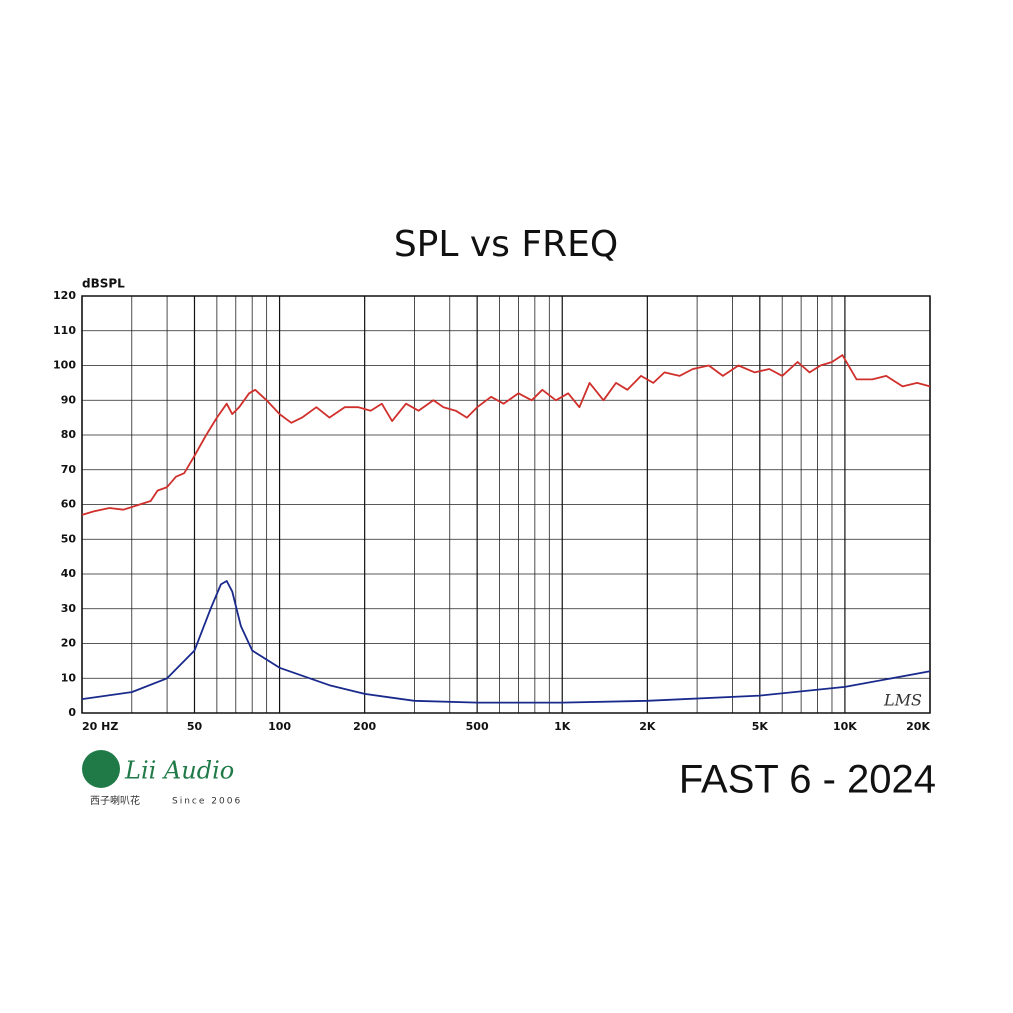 This screenshot has width=1013, height=1013. I want to click on logo: Lii Audio 西子喇叭花 Since 2006, so click(162, 778).